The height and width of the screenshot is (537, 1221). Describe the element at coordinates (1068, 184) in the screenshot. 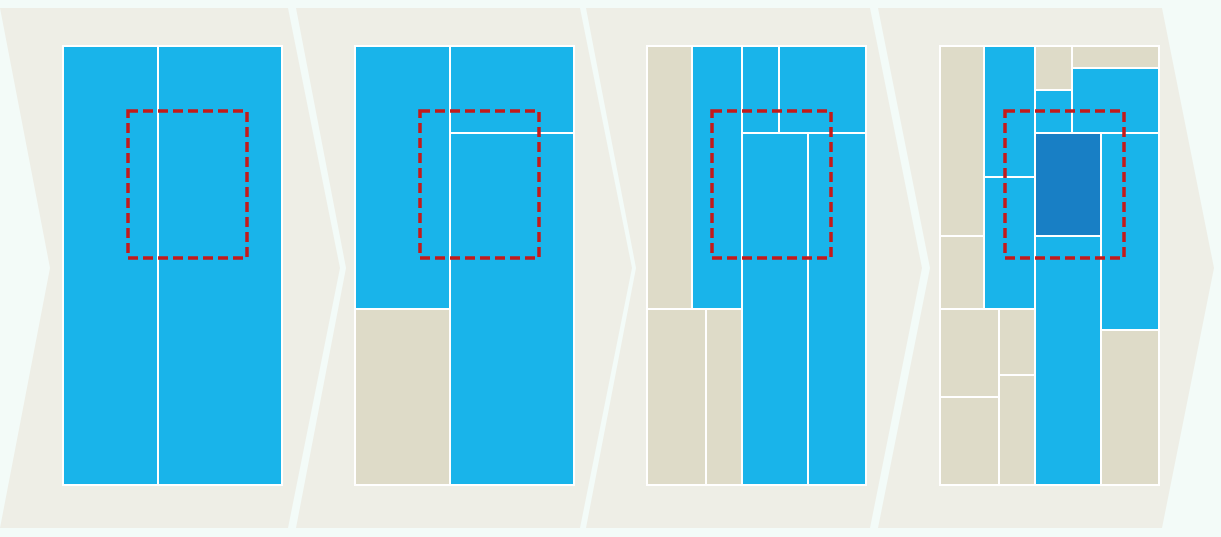

I see `region-contained` at that location.